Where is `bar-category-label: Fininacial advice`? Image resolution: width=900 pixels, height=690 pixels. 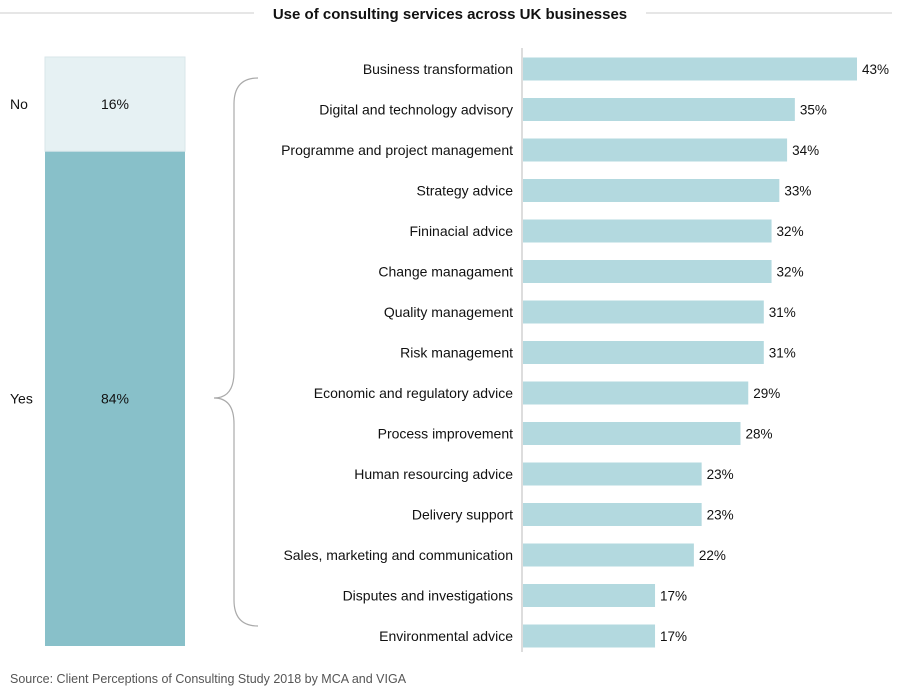
bar-category-label: Fininacial advice is located at coordinates (462, 231).